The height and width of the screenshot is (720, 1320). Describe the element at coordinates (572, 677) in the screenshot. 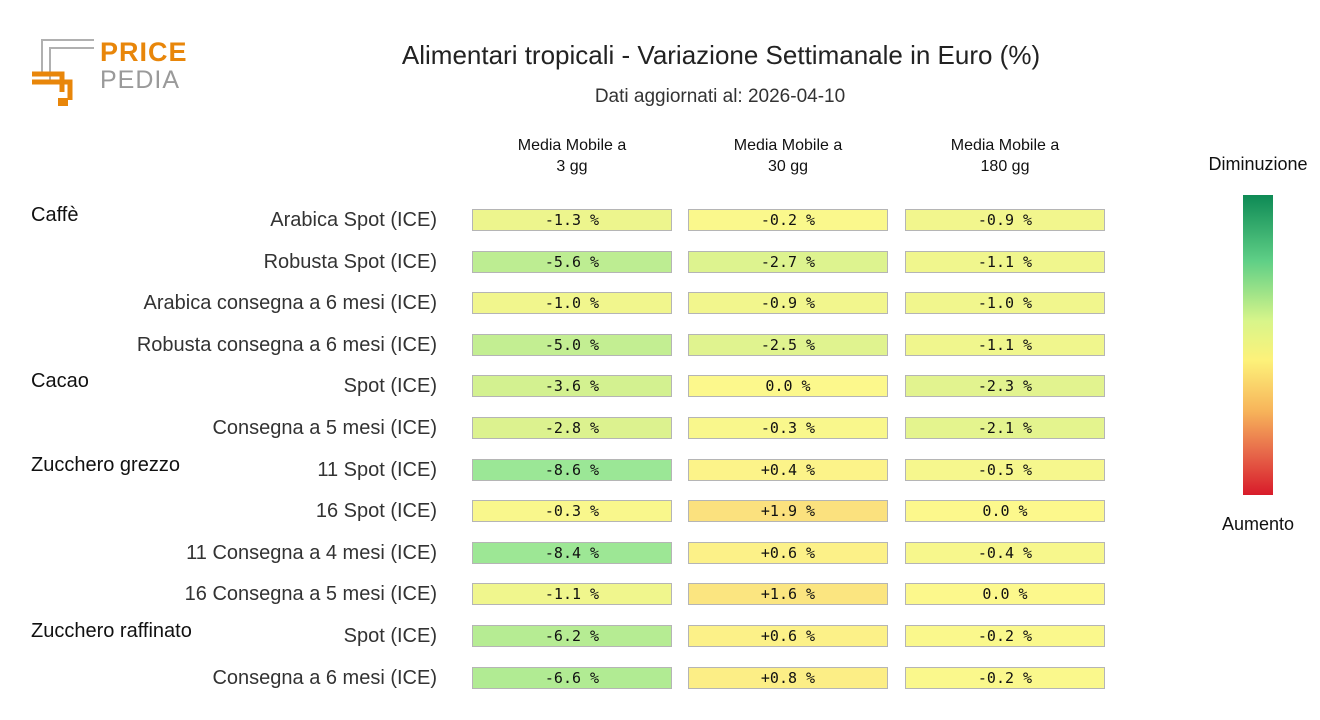

I see `heatmap-cell: -6.6 %` at that location.